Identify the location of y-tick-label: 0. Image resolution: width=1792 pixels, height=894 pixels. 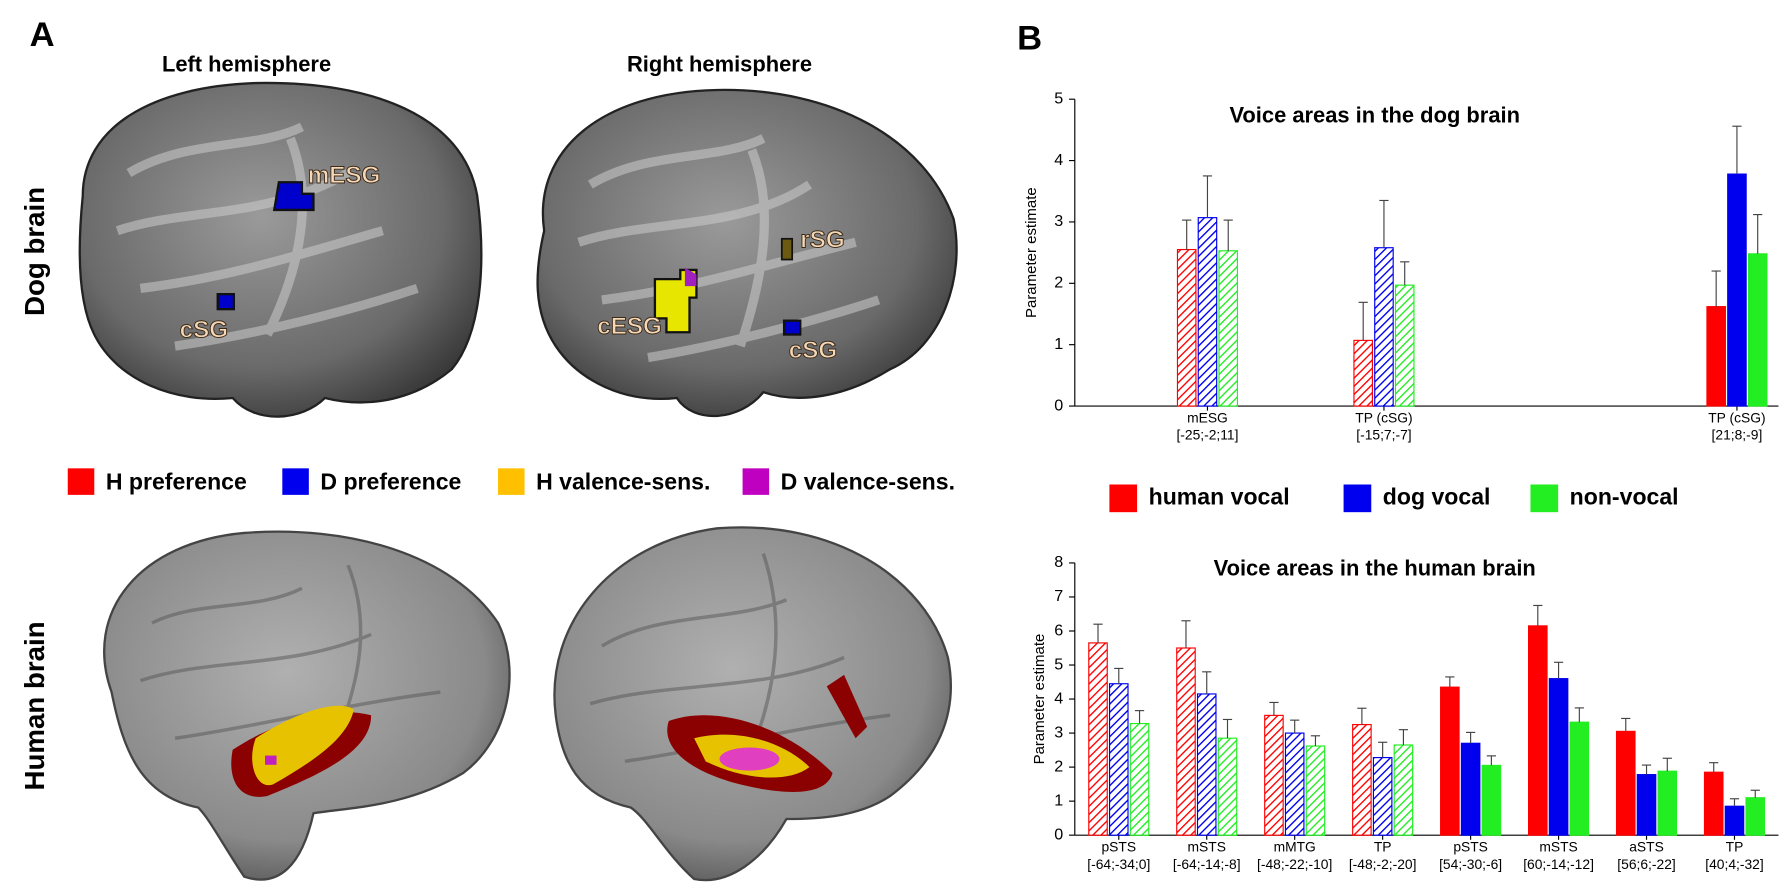
(1058, 405).